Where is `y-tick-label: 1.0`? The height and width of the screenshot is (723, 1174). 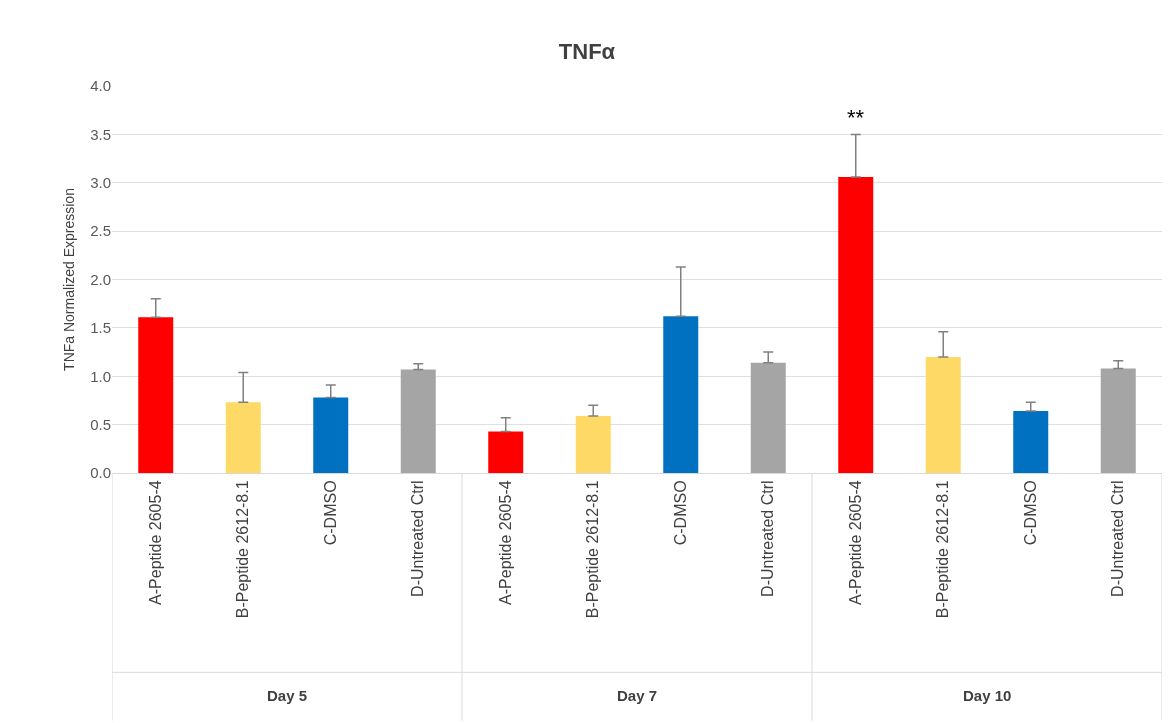
y-tick-label: 1.0 is located at coordinates (100, 376).